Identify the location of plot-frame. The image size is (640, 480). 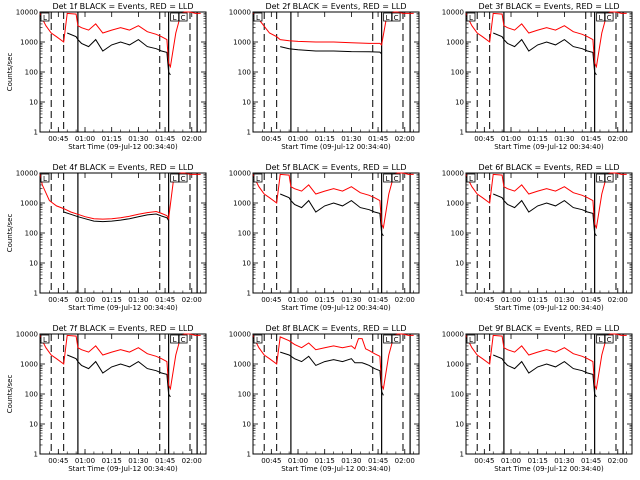
(336, 72).